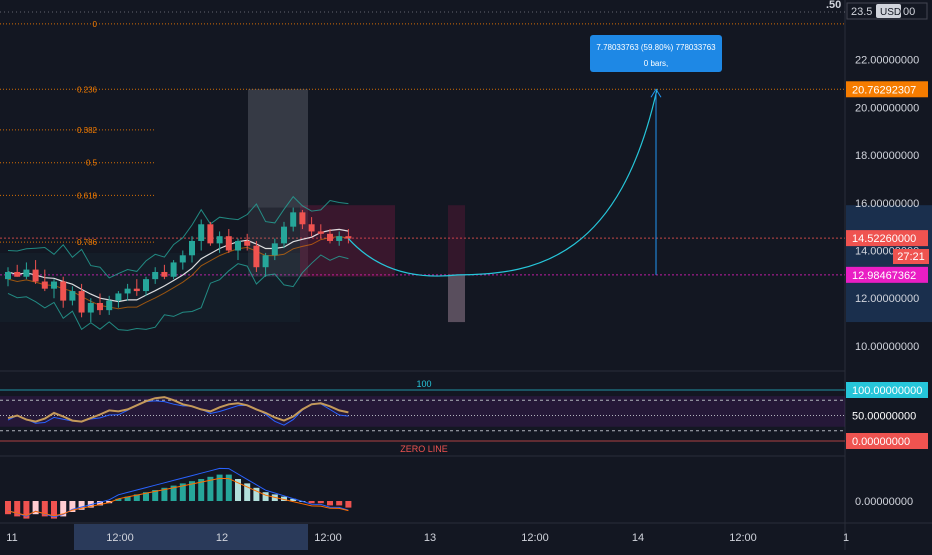  I want to click on teal-zone, so click(150, 287).